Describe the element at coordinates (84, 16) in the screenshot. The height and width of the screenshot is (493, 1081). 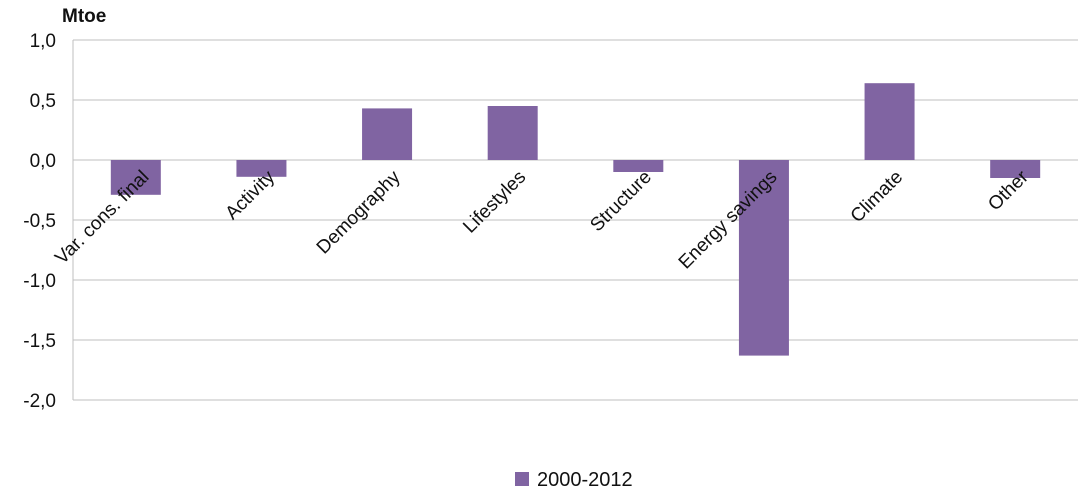
I see `y-unit-label: Mtoe` at that location.